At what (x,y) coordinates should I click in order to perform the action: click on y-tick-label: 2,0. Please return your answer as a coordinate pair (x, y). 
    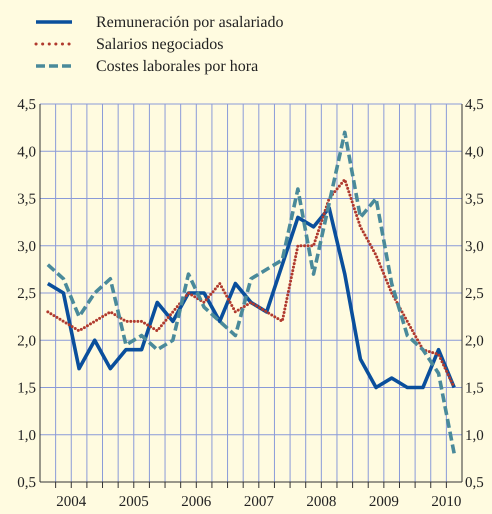
    Looking at the image, I should click on (26, 341).